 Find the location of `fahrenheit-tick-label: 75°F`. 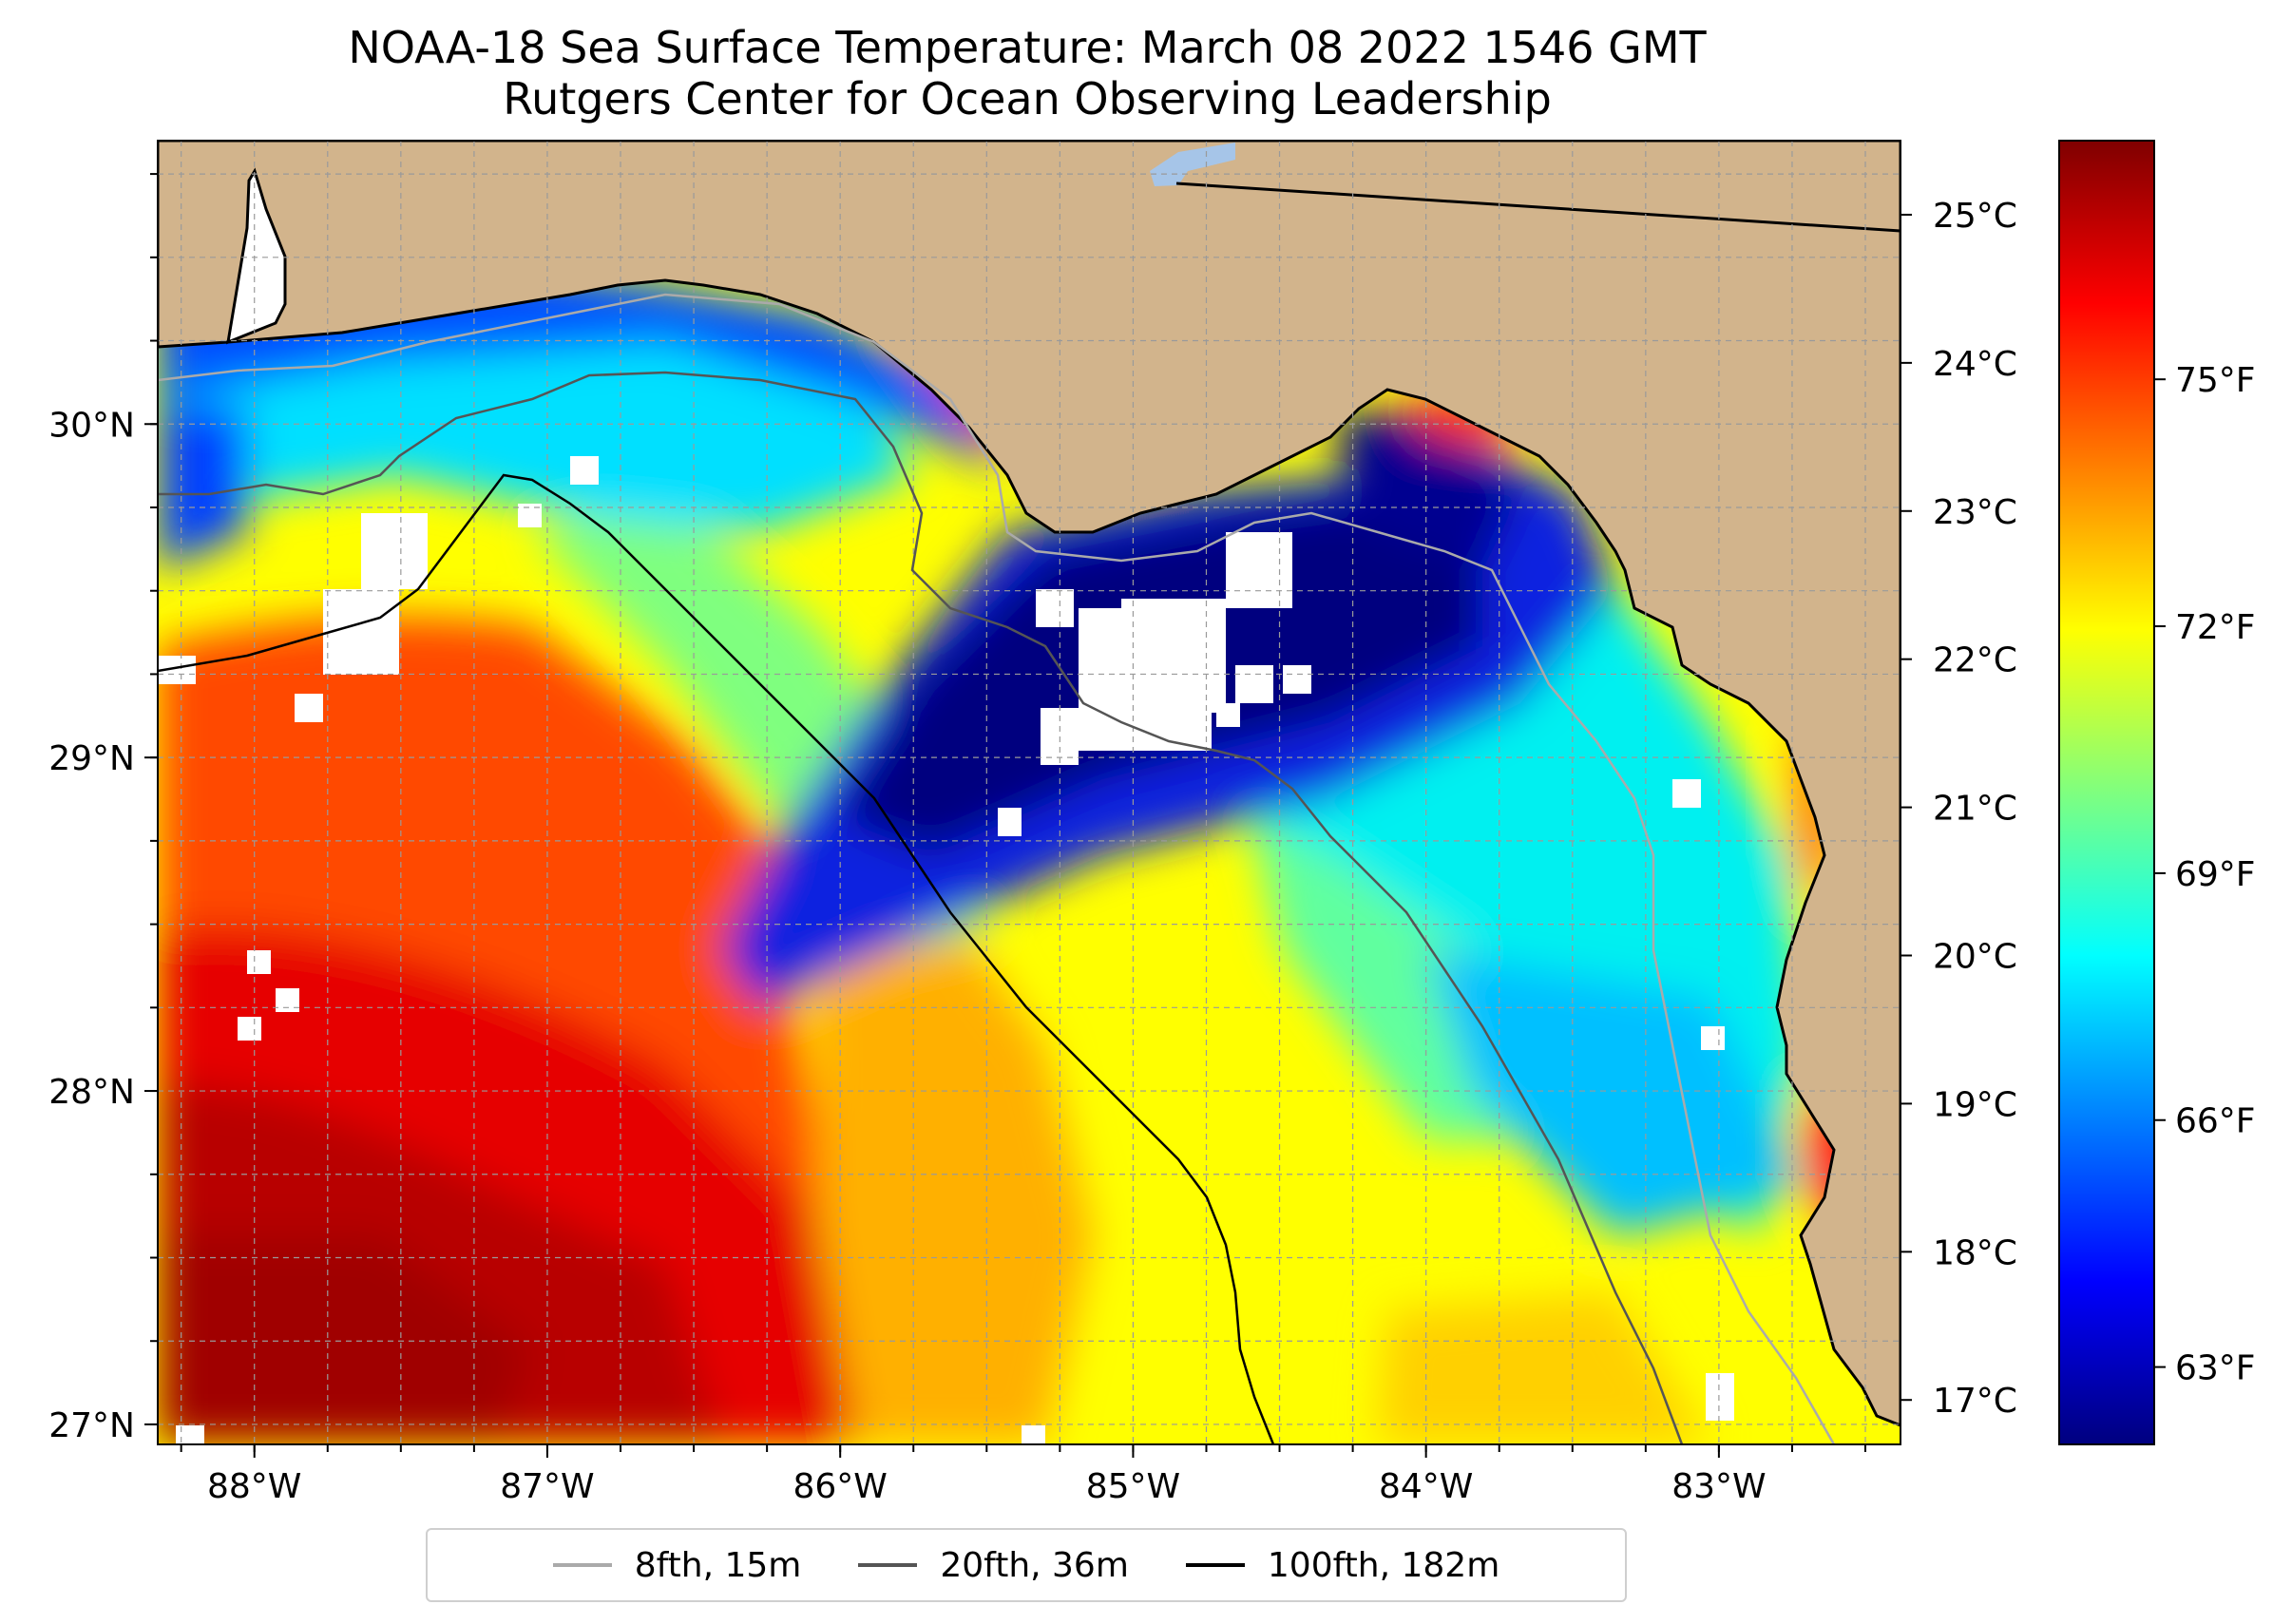

fahrenheit-tick-label: 75°F is located at coordinates (2215, 380).